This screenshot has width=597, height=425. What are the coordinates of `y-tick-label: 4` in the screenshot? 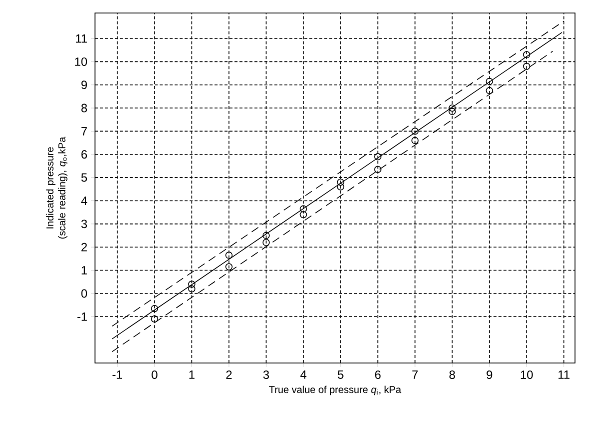 It's located at (84, 200).